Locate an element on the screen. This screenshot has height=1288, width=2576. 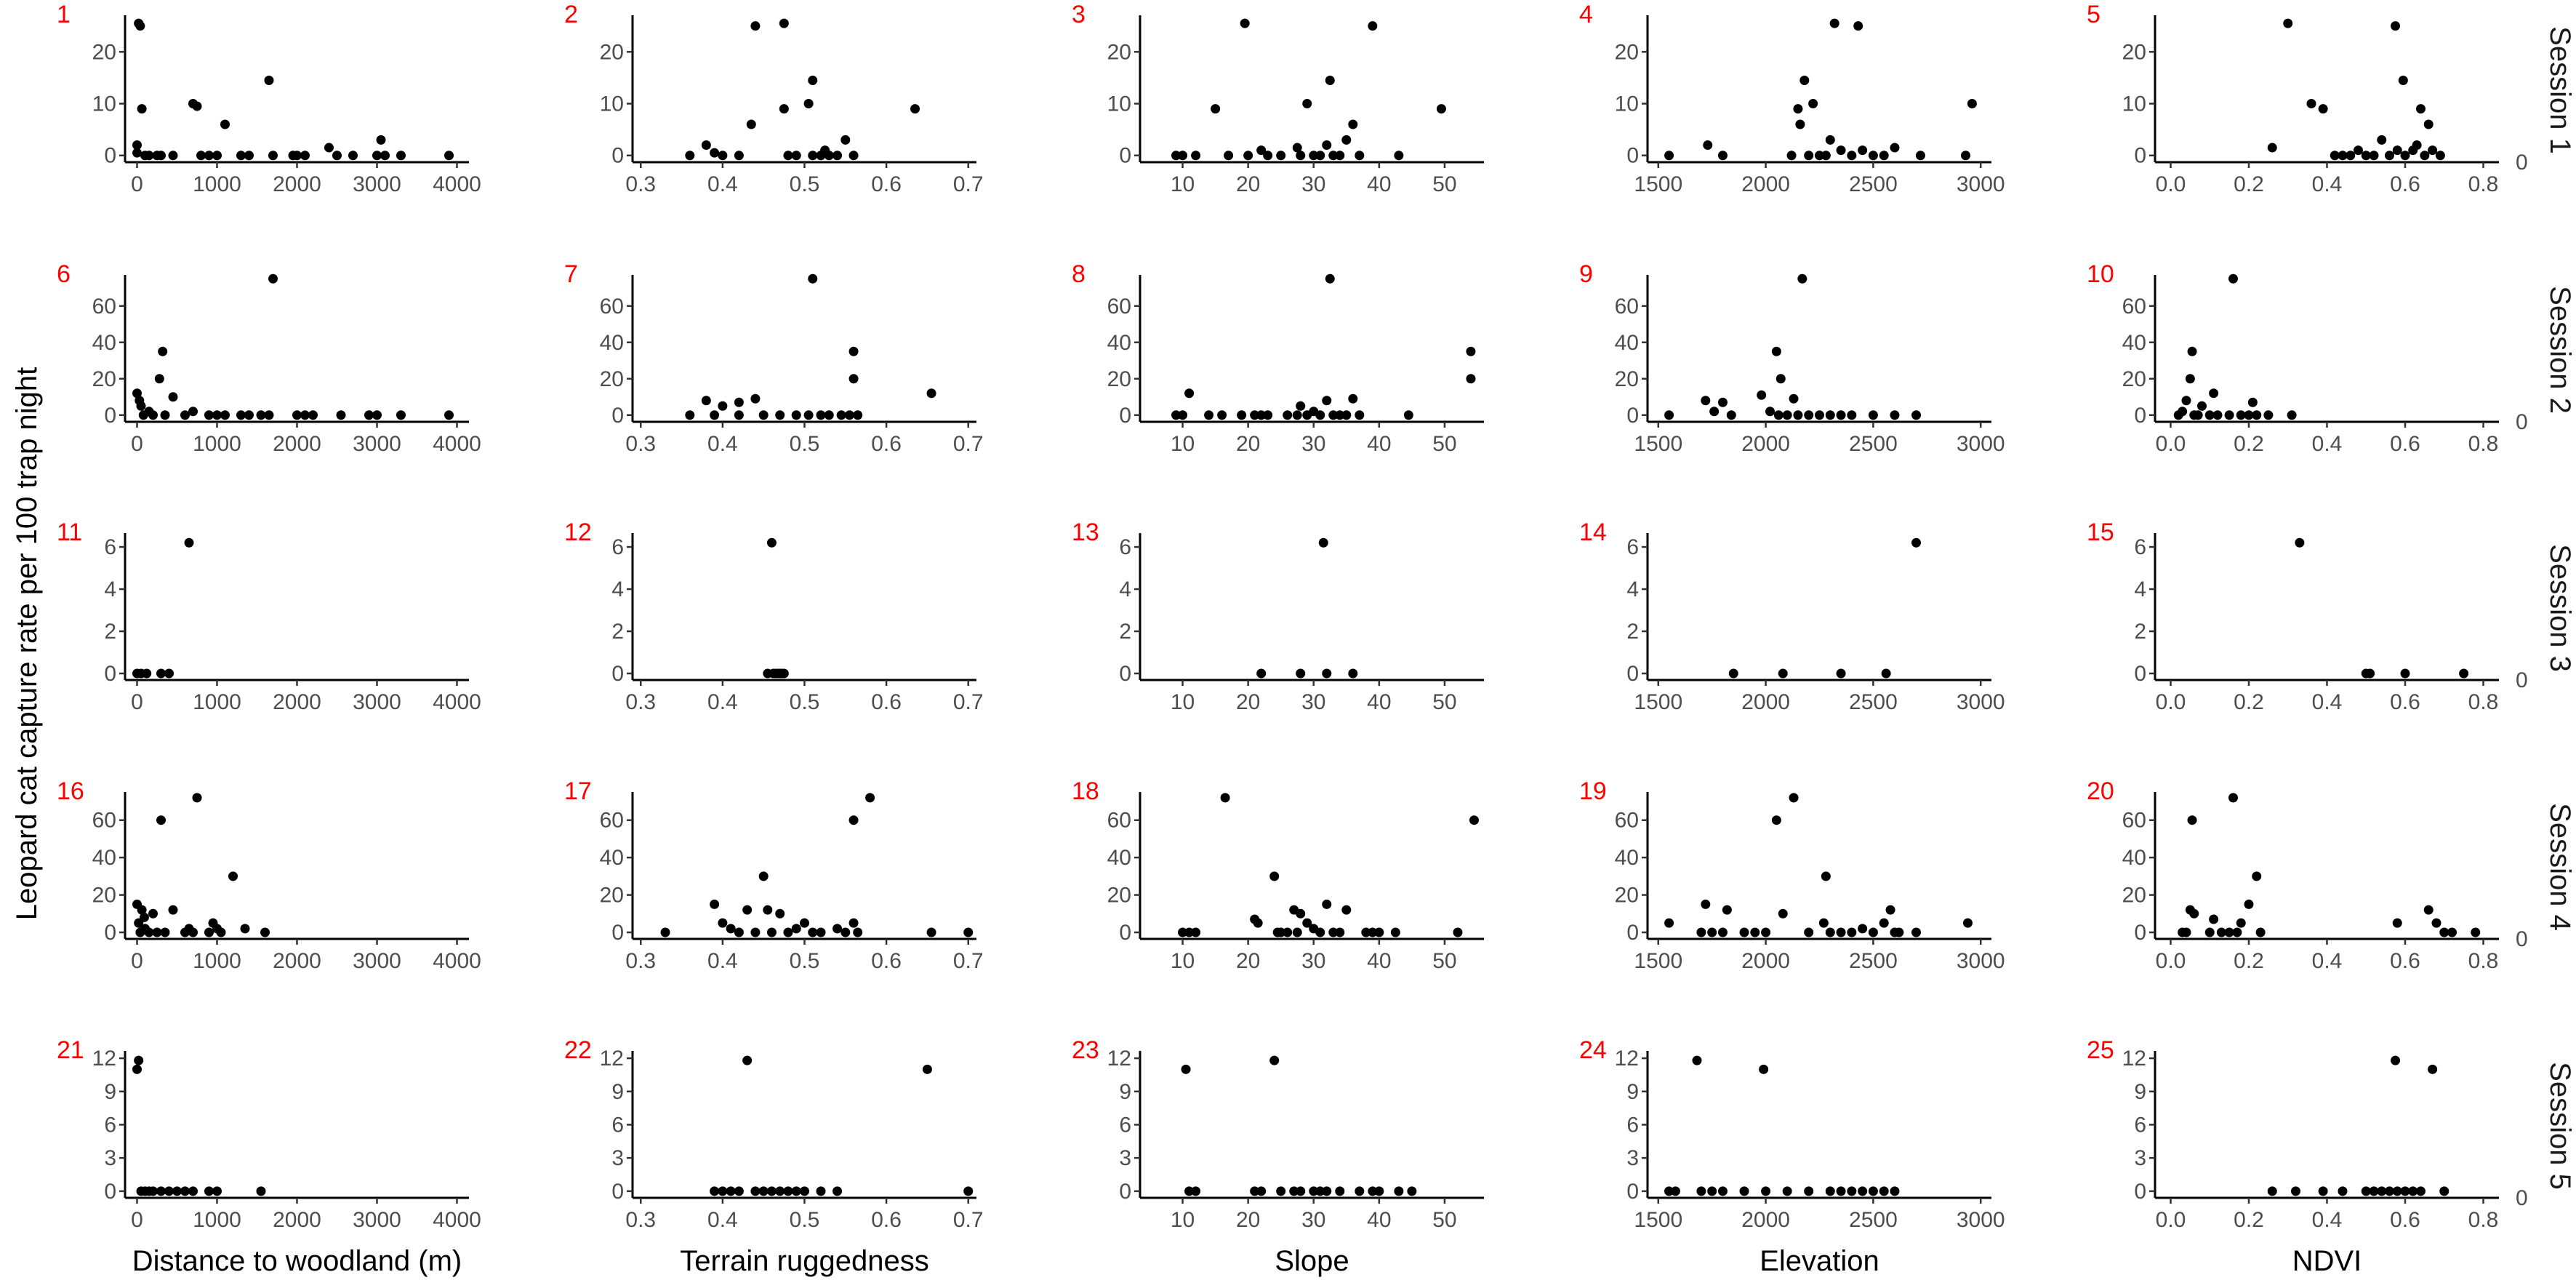
y-tick-label: 2 is located at coordinates (617, 632).